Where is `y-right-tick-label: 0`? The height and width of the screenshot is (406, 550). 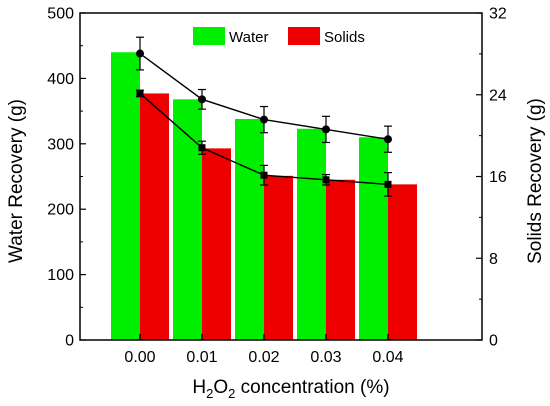 y-right-tick-label: 0 is located at coordinates (493, 341).